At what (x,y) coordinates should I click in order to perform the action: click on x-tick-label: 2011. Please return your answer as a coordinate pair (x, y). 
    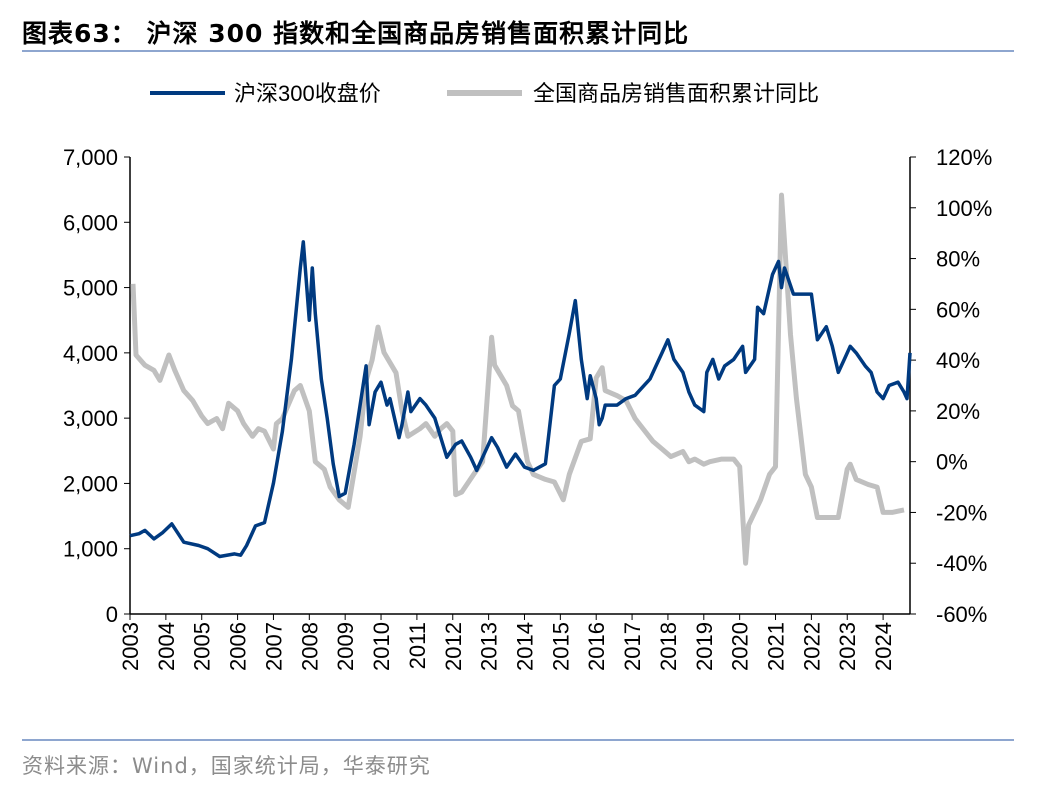
    Looking at the image, I should click on (417, 645).